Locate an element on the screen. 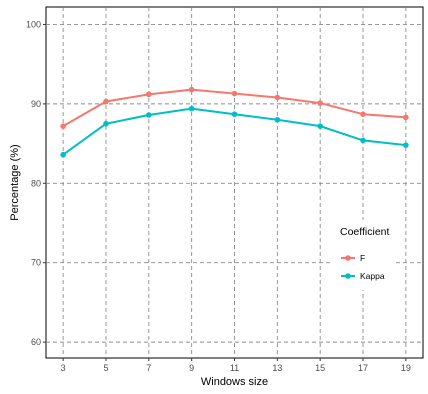 This screenshot has height=394, width=428. x-tick-label: 11 is located at coordinates (234, 368).